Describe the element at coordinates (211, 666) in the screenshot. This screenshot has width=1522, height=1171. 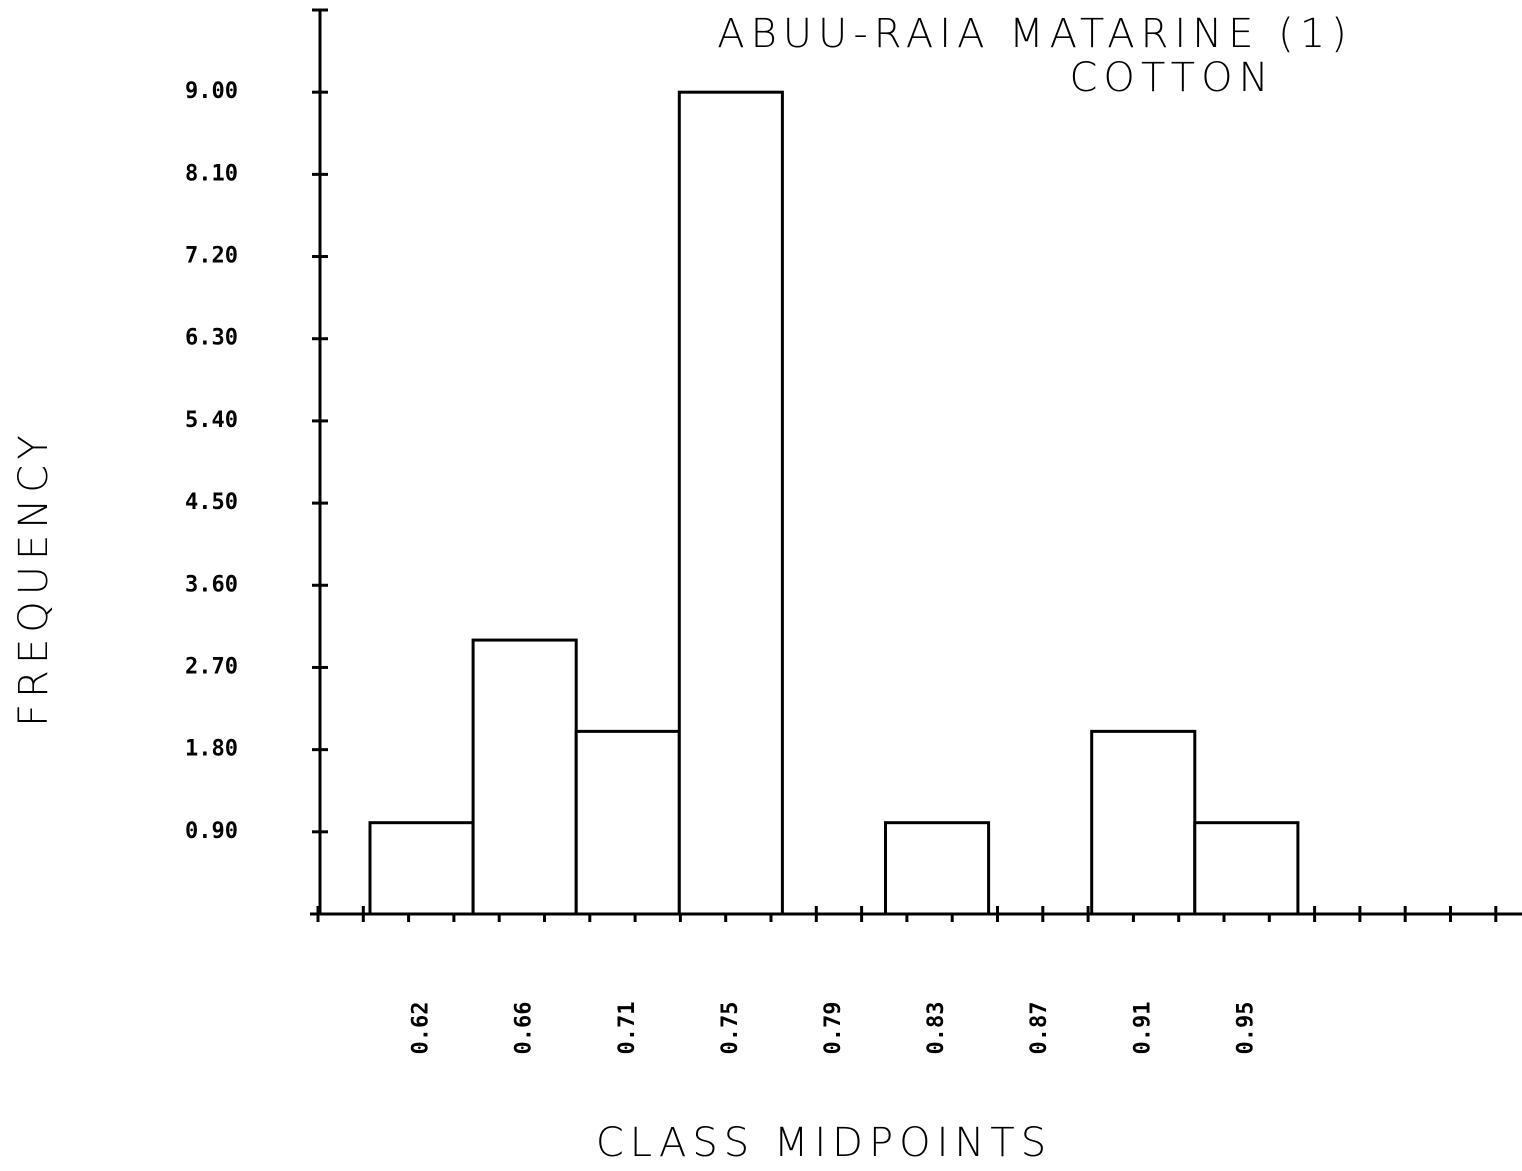
I see `y-tick-label: 2.70` at that location.